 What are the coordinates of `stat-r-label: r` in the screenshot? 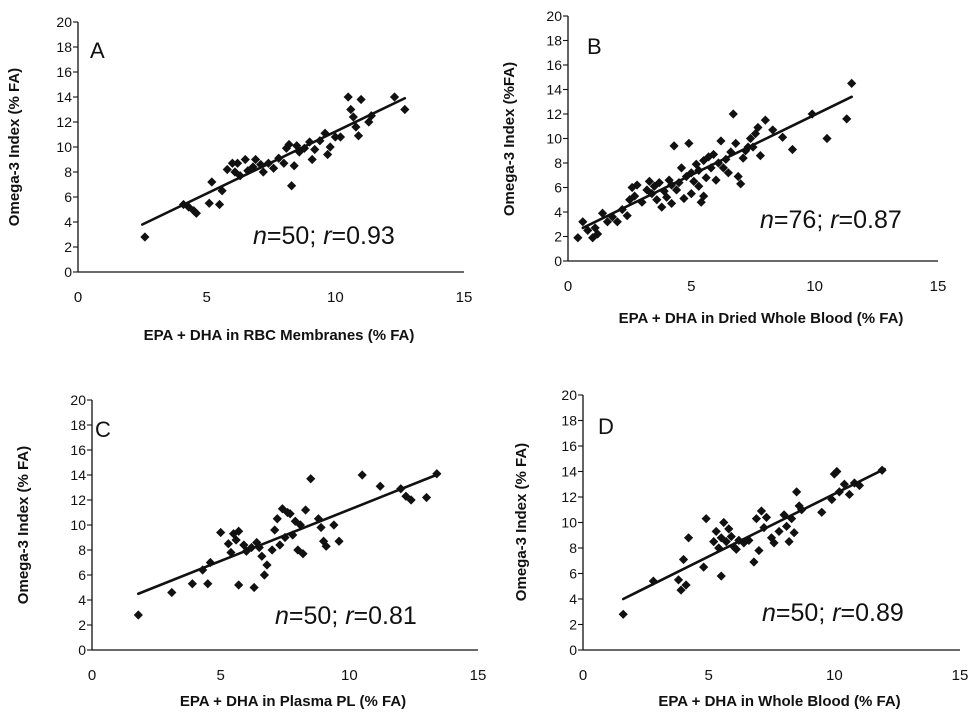 It's located at (350, 616).